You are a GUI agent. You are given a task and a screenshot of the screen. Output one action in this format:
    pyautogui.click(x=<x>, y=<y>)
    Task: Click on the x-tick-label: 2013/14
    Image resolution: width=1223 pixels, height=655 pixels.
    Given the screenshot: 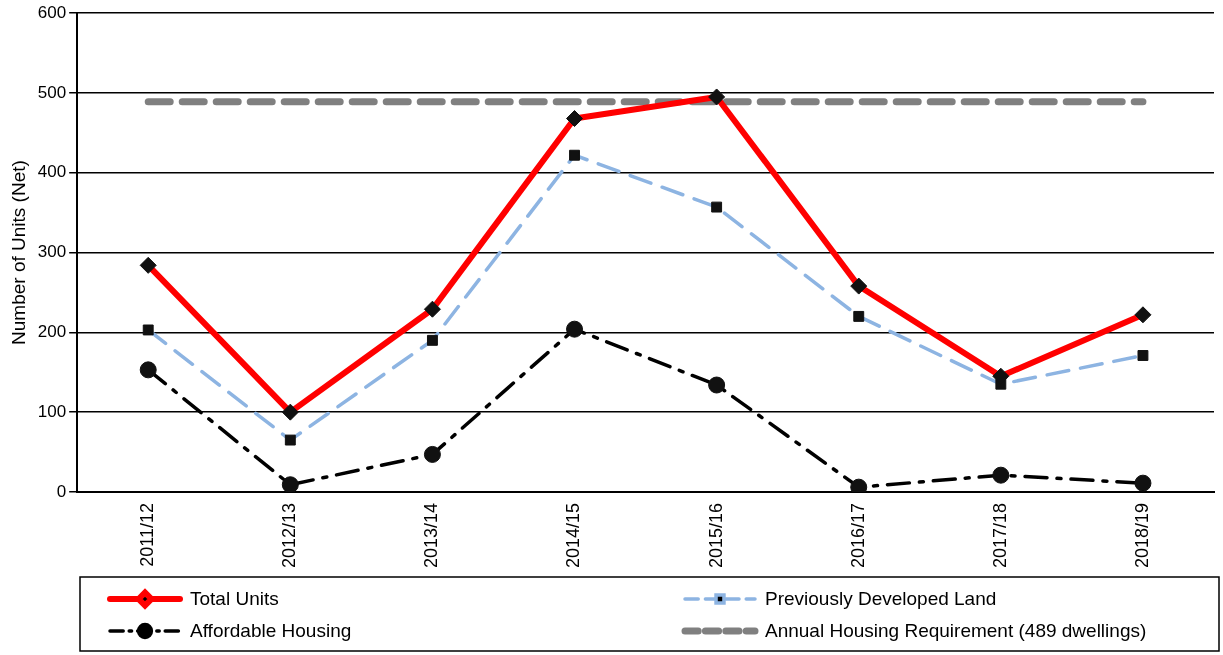 What is the action you would take?
    pyautogui.click(x=431, y=535)
    